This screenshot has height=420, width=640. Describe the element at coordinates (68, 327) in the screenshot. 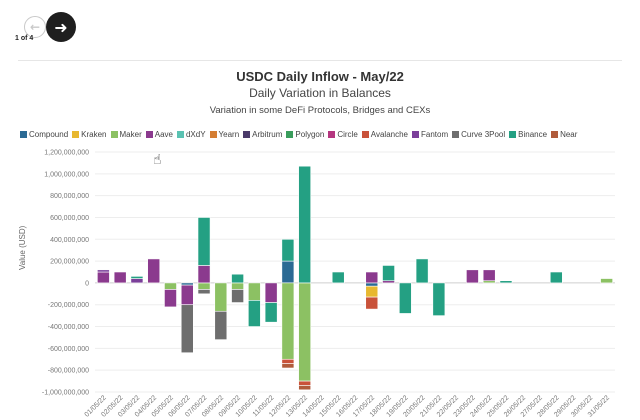

I see `y-tick-label: -400,000,000` at that location.